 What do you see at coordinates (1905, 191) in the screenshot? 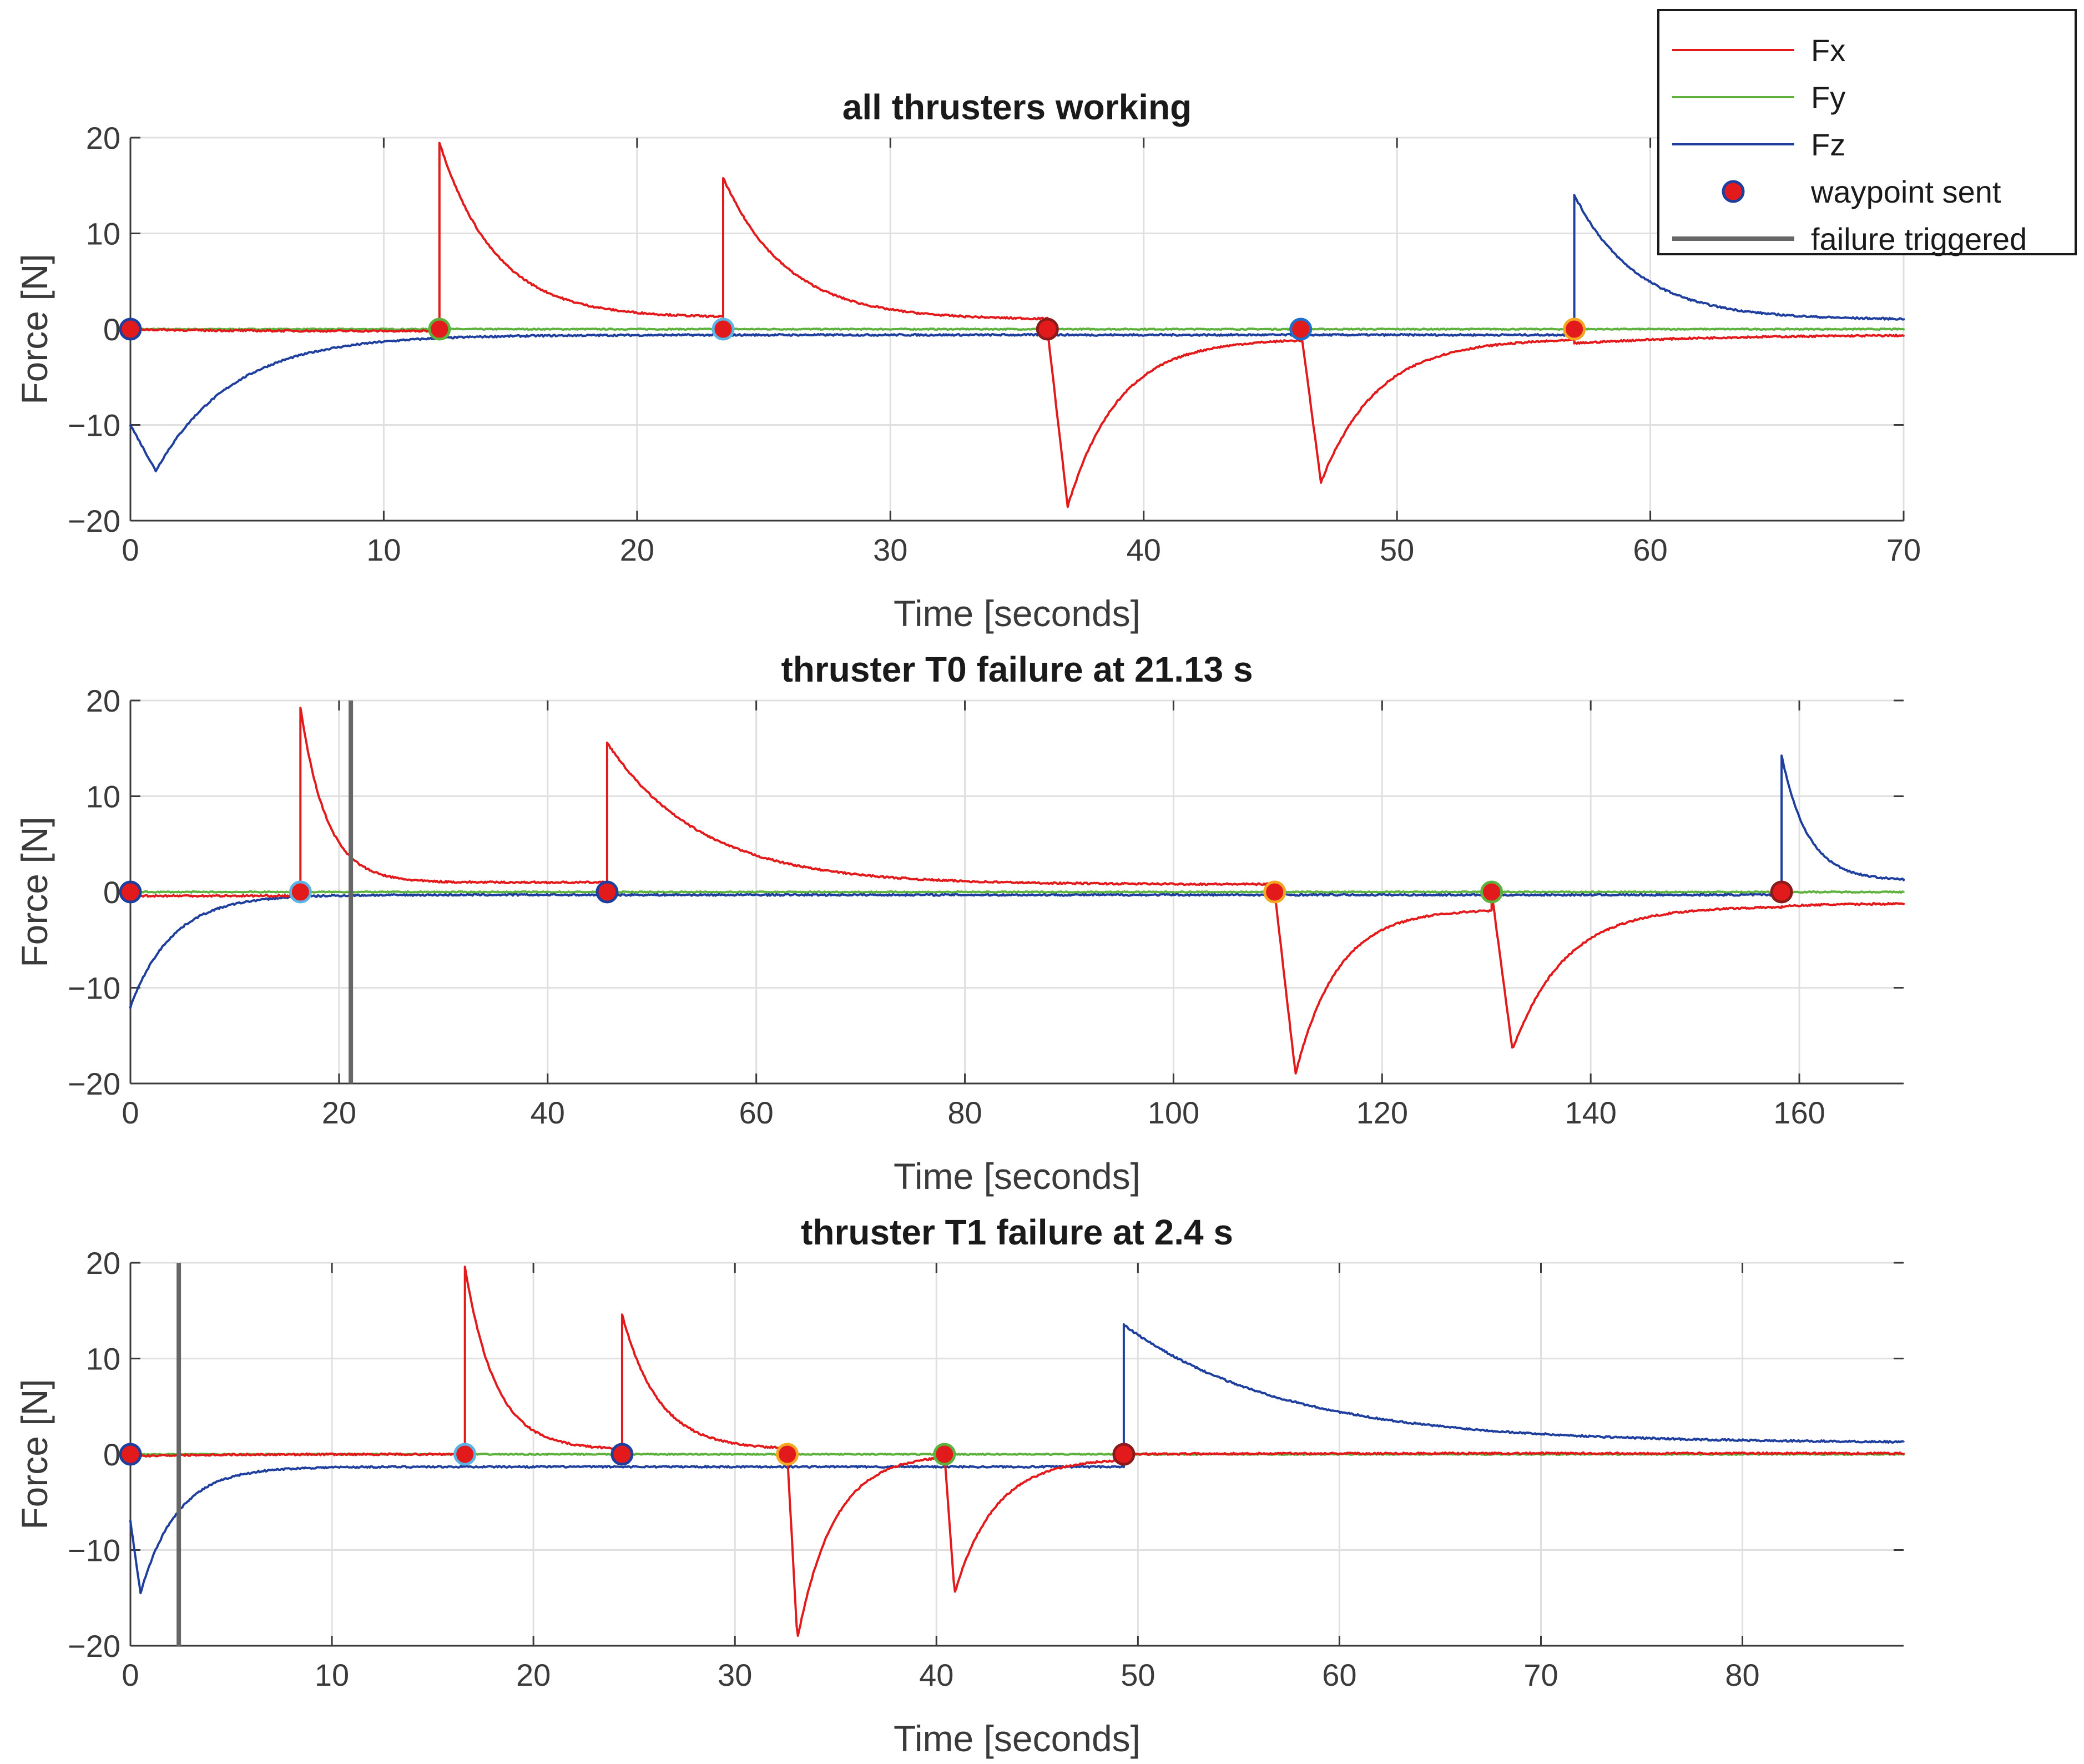
I see `legend-label: waypoint sent` at bounding box center [1905, 191].